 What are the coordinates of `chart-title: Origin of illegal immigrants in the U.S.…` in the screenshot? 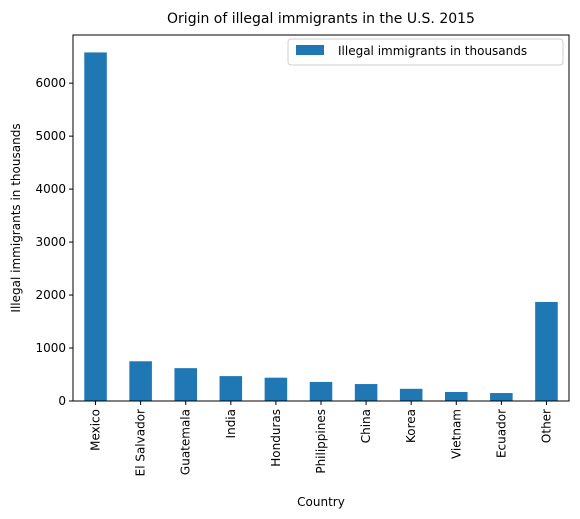 It's located at (321, 19).